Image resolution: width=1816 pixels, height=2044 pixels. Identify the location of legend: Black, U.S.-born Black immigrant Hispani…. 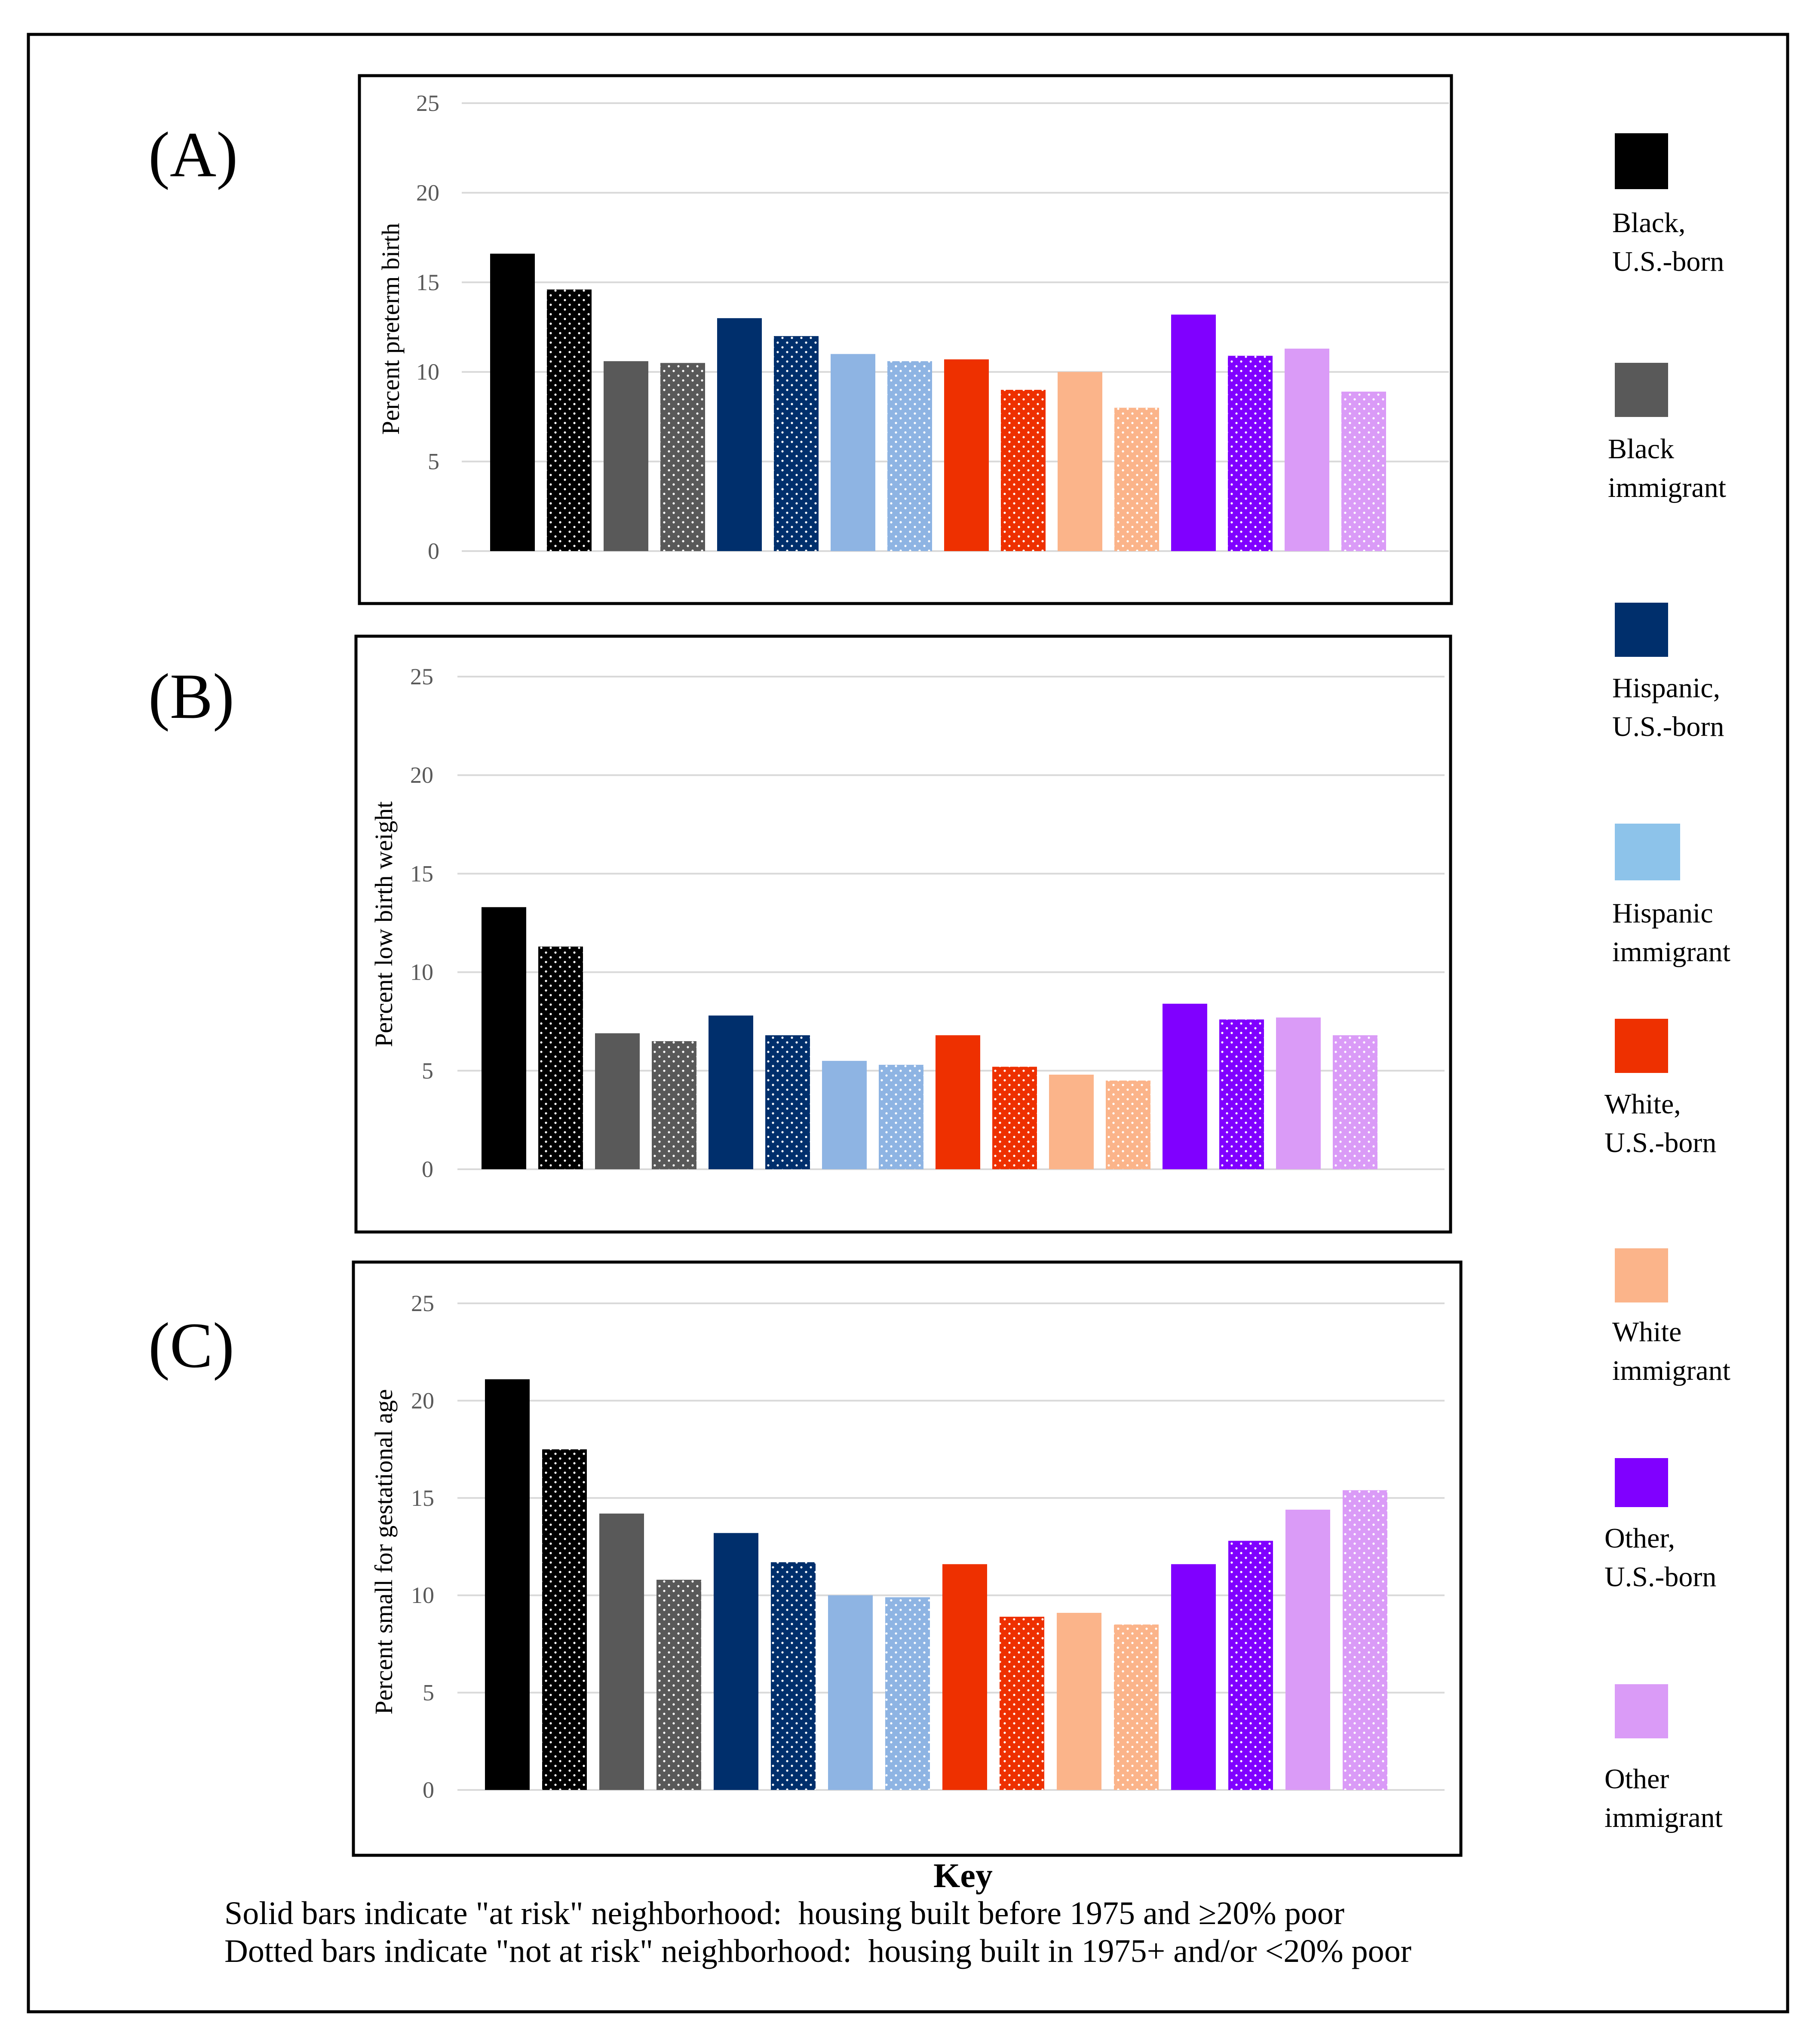
(1667, 983).